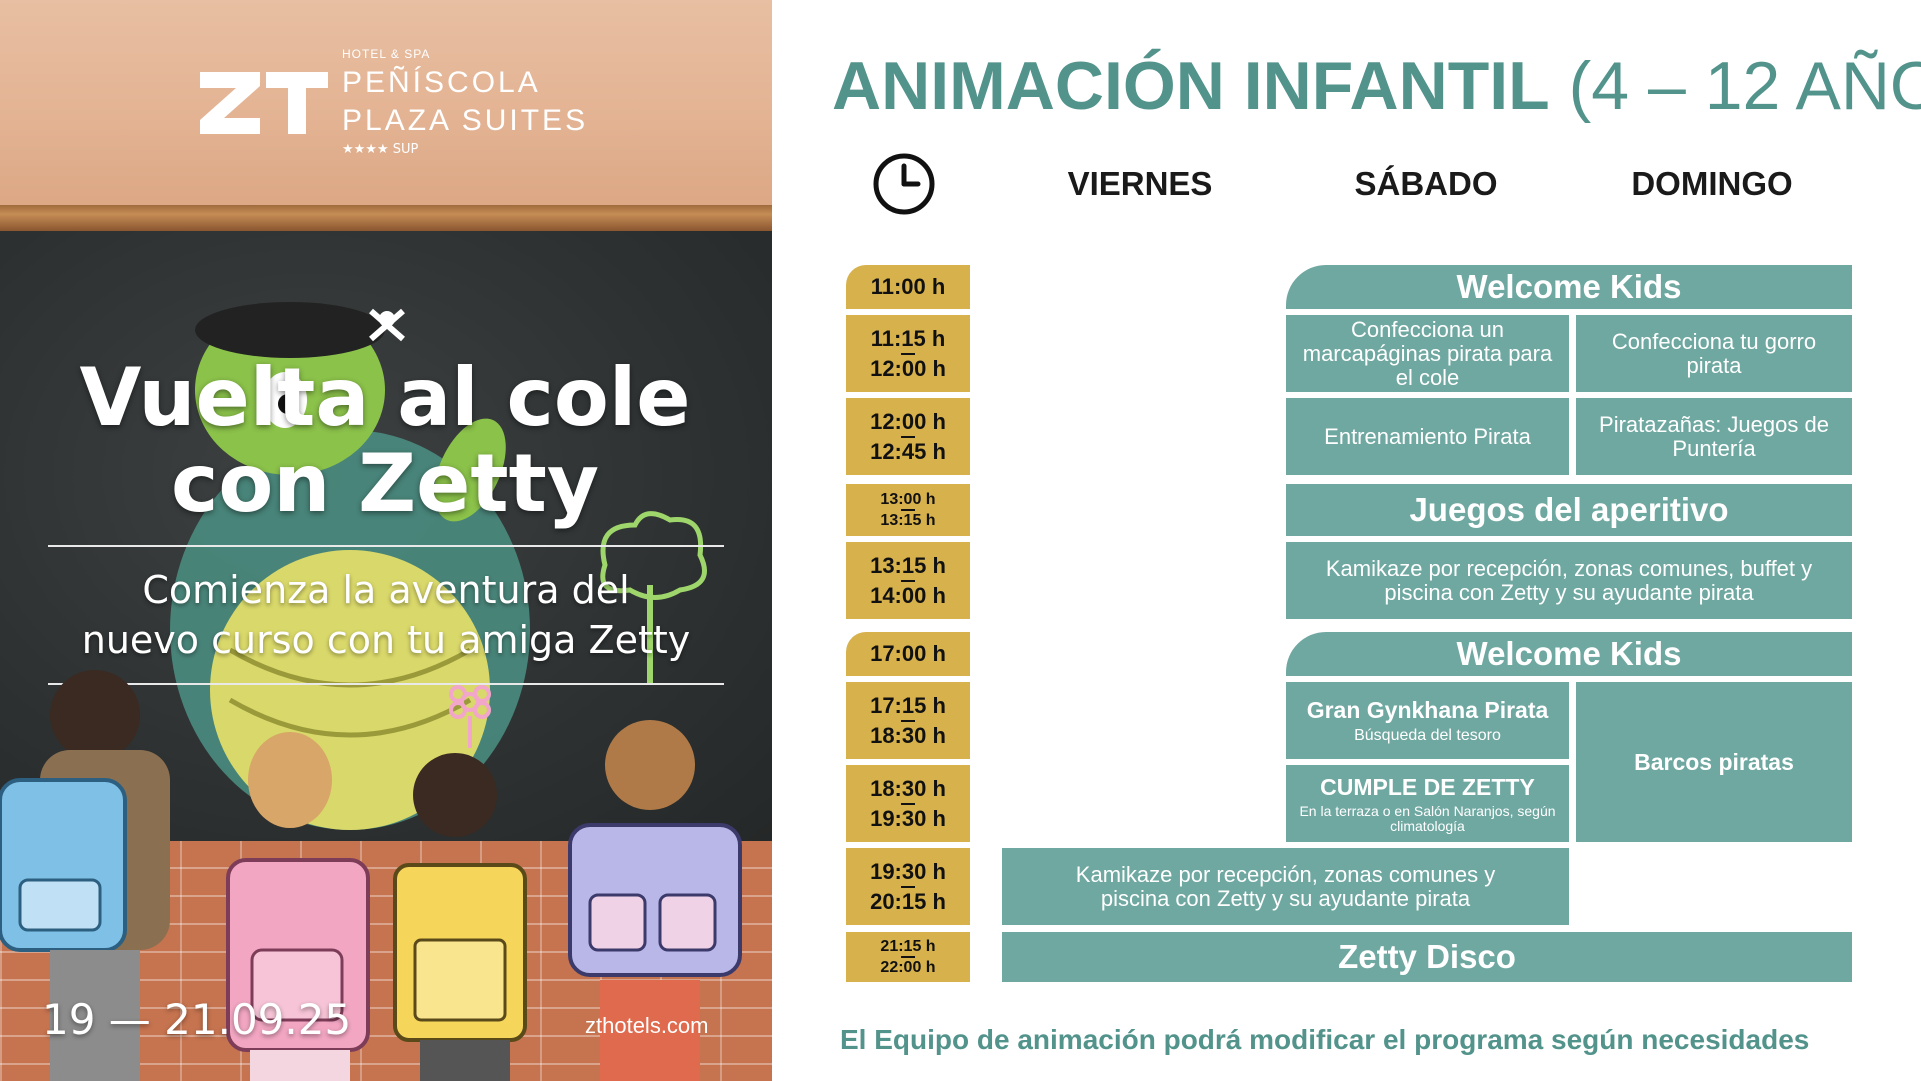  Describe the element at coordinates (908, 368) in the screenshot. I see `time-end: 12:00 h` at that location.